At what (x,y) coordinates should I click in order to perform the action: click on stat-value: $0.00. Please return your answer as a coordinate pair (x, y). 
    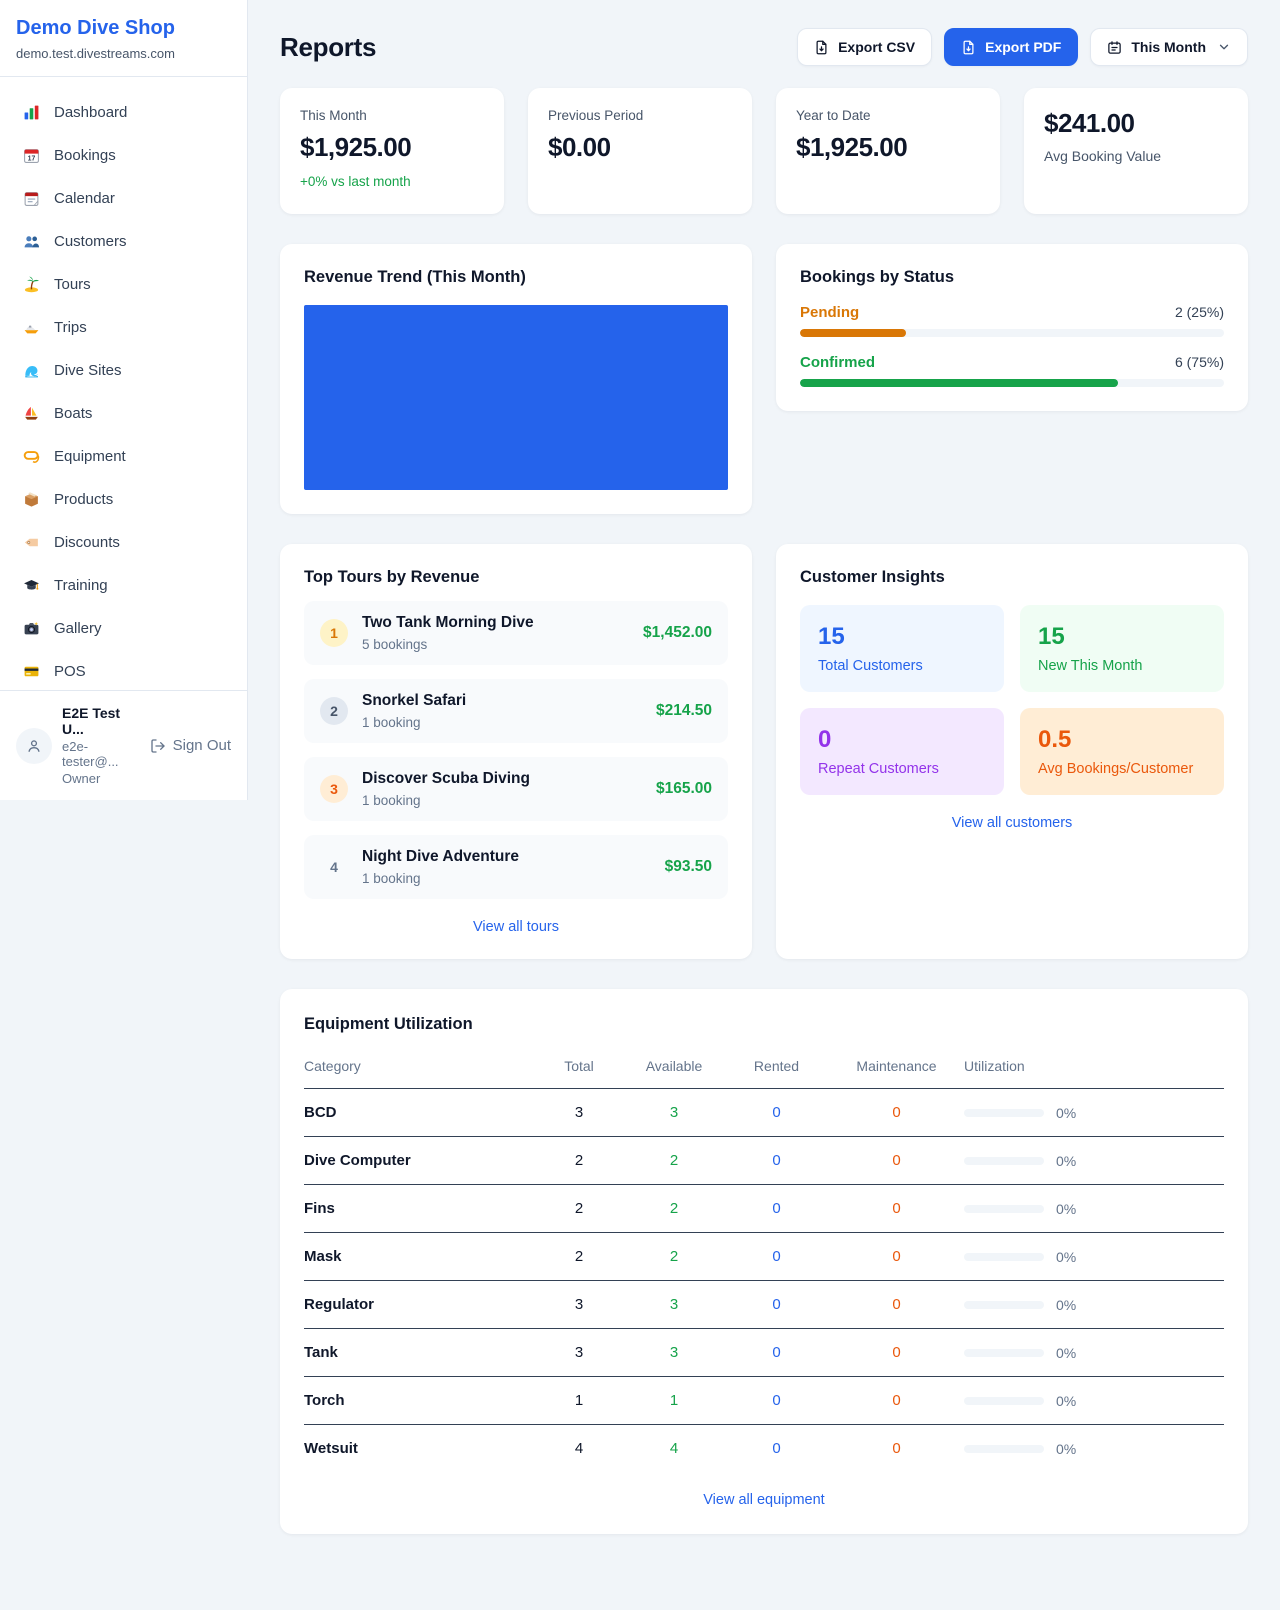
    Looking at the image, I should click on (579, 147).